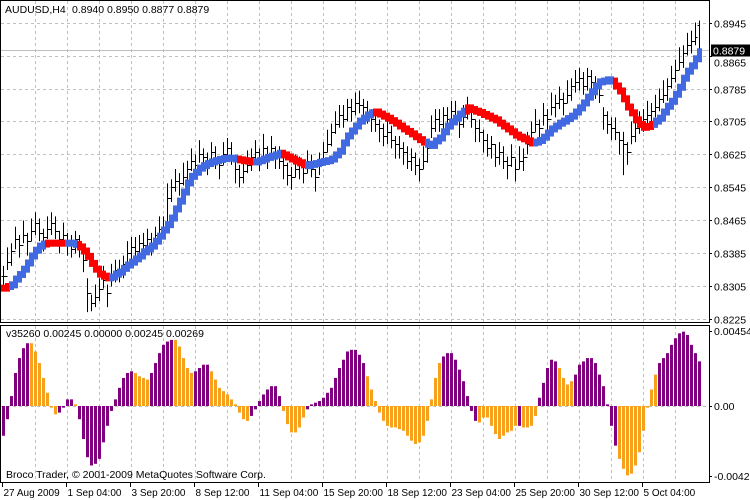  I want to click on indicator-axis: 0.00454 0.00 -0.00421, so click(729, 404).